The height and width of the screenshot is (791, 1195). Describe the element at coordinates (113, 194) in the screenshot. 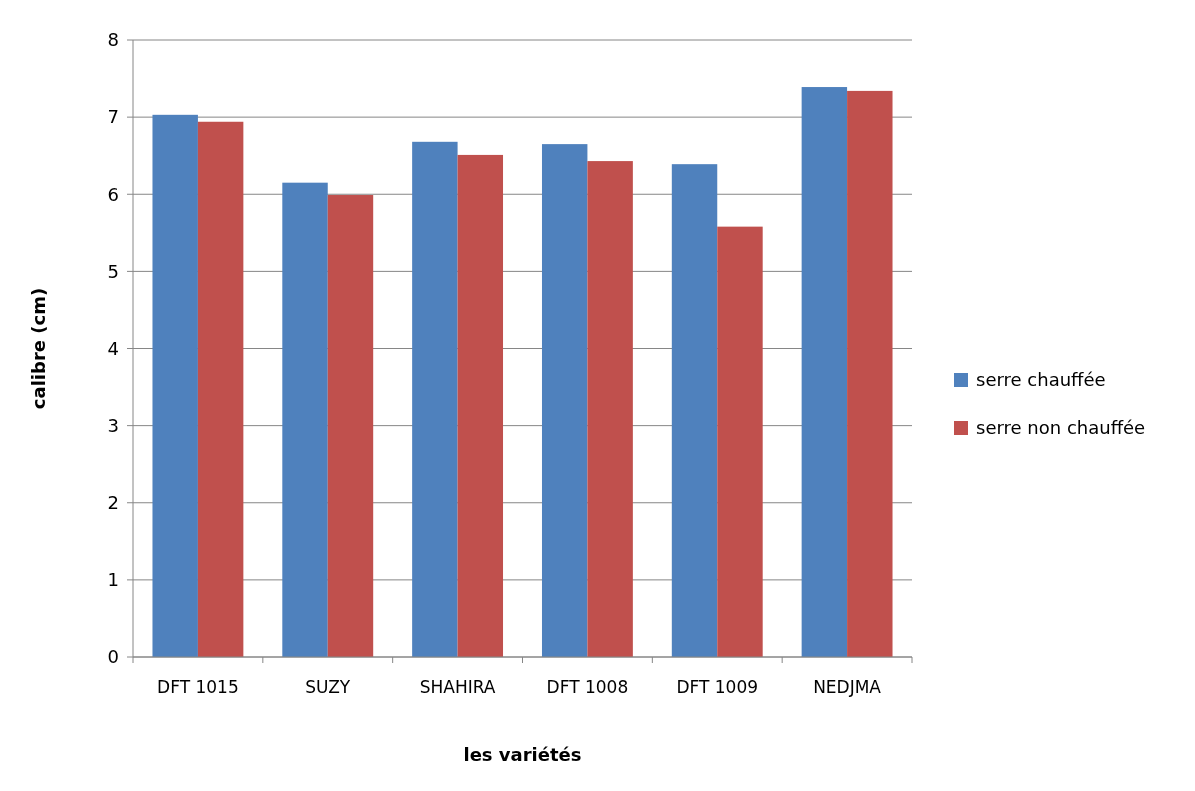

I see `y-tick-label: 6` at that location.